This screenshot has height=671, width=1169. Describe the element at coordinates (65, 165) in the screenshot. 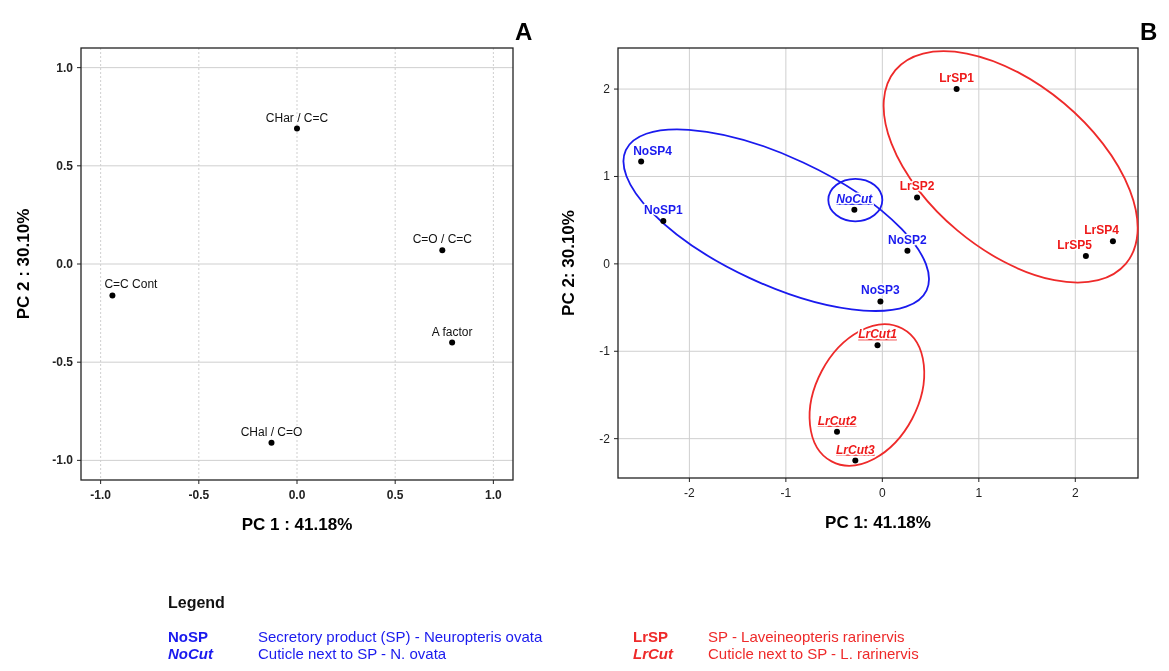

I see `y-tick-label: 0.5` at that location.